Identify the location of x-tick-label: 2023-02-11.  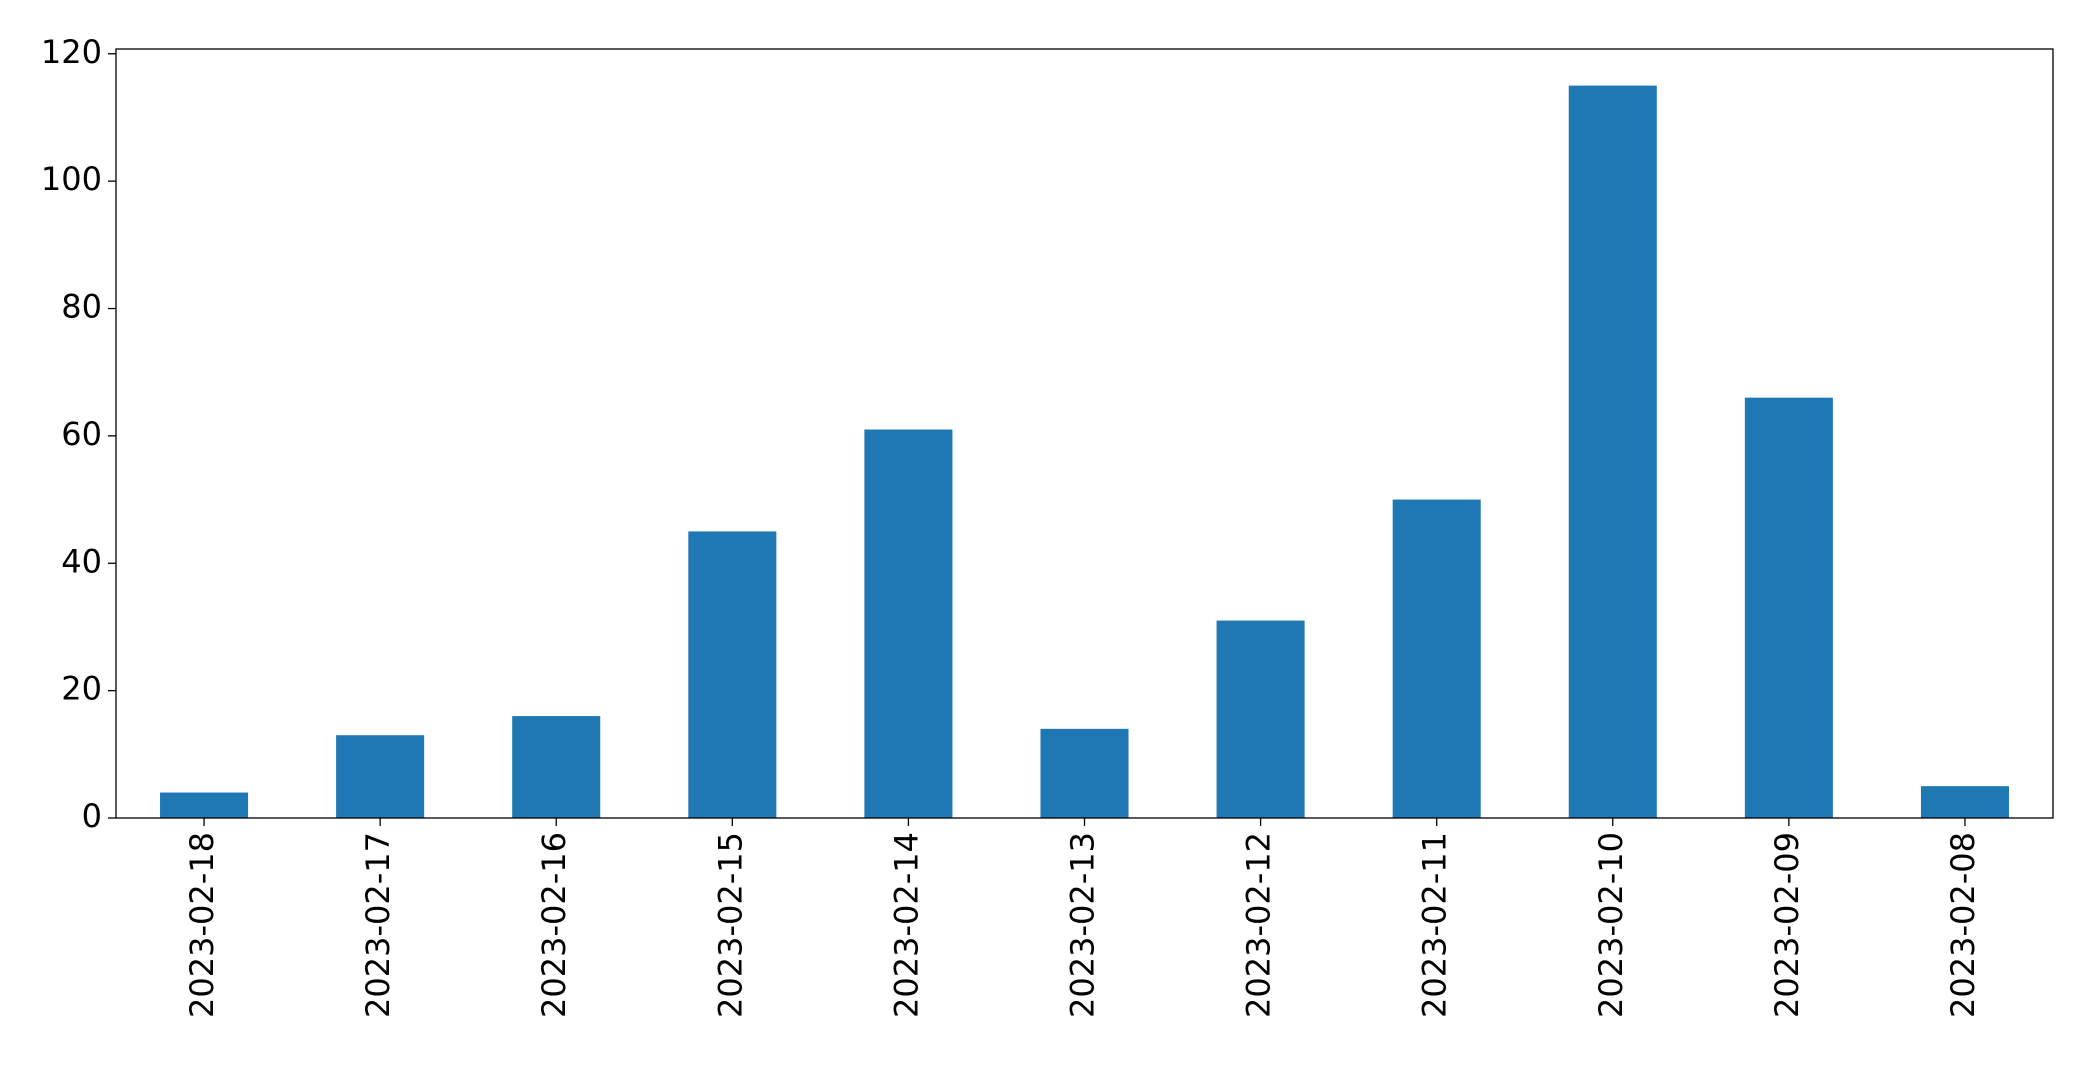
(1435, 925).